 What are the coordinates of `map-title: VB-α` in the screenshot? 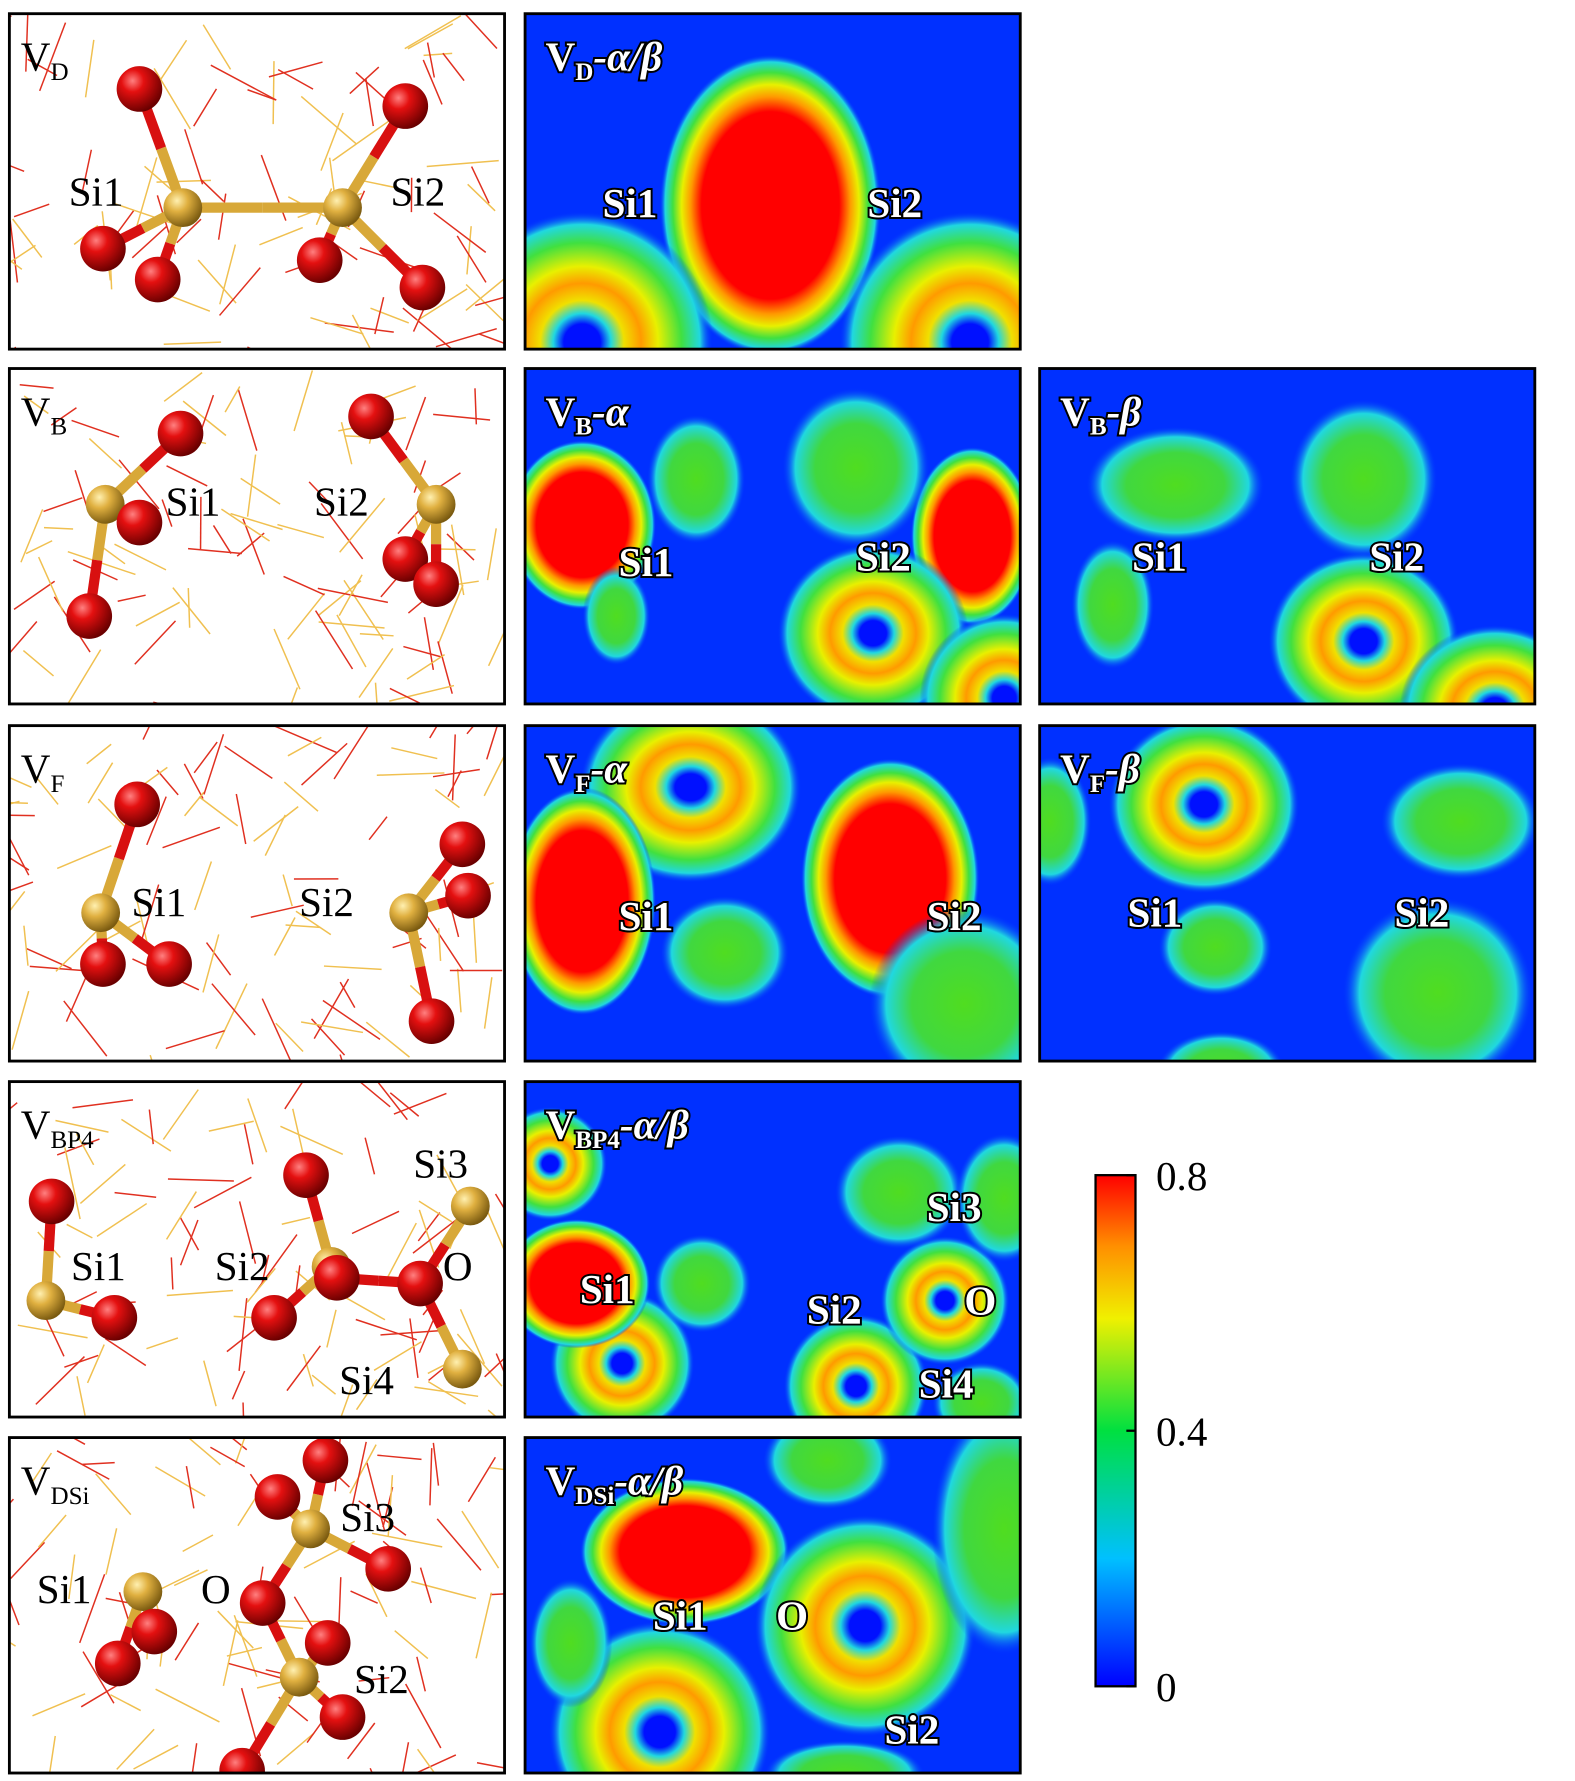 It's located at (588, 415).